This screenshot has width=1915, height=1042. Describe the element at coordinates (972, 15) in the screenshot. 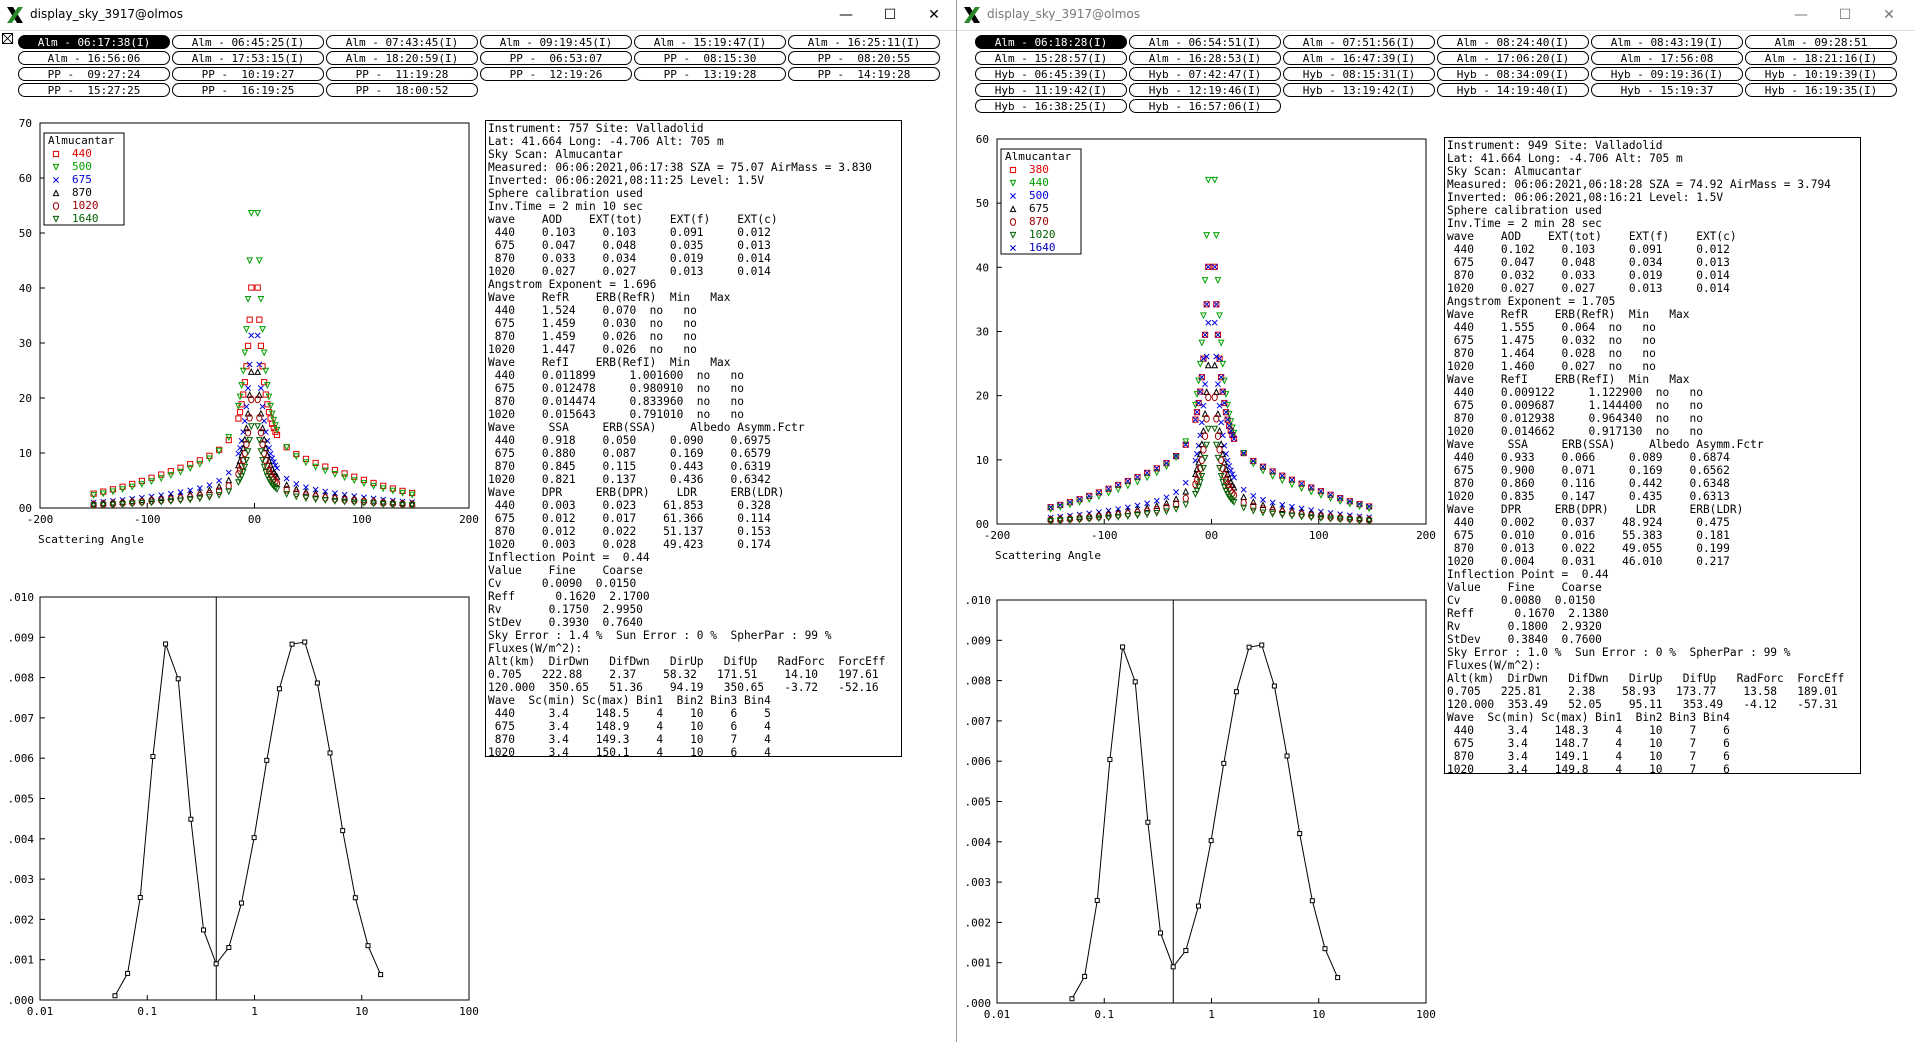

I see `x11-logo-icon` at that location.